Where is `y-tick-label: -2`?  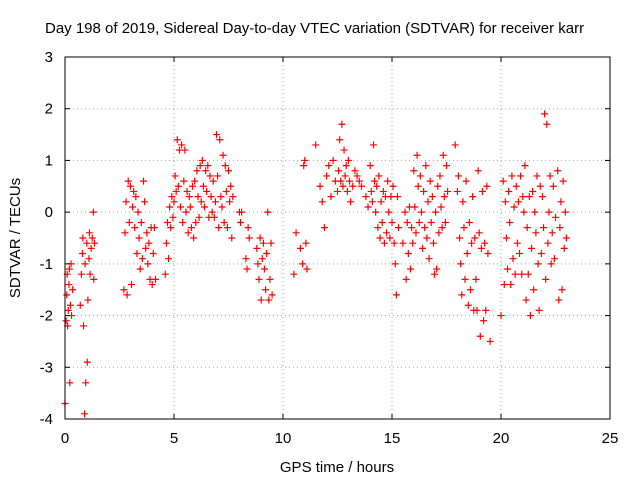
y-tick-label: -2 is located at coordinates (46, 316).